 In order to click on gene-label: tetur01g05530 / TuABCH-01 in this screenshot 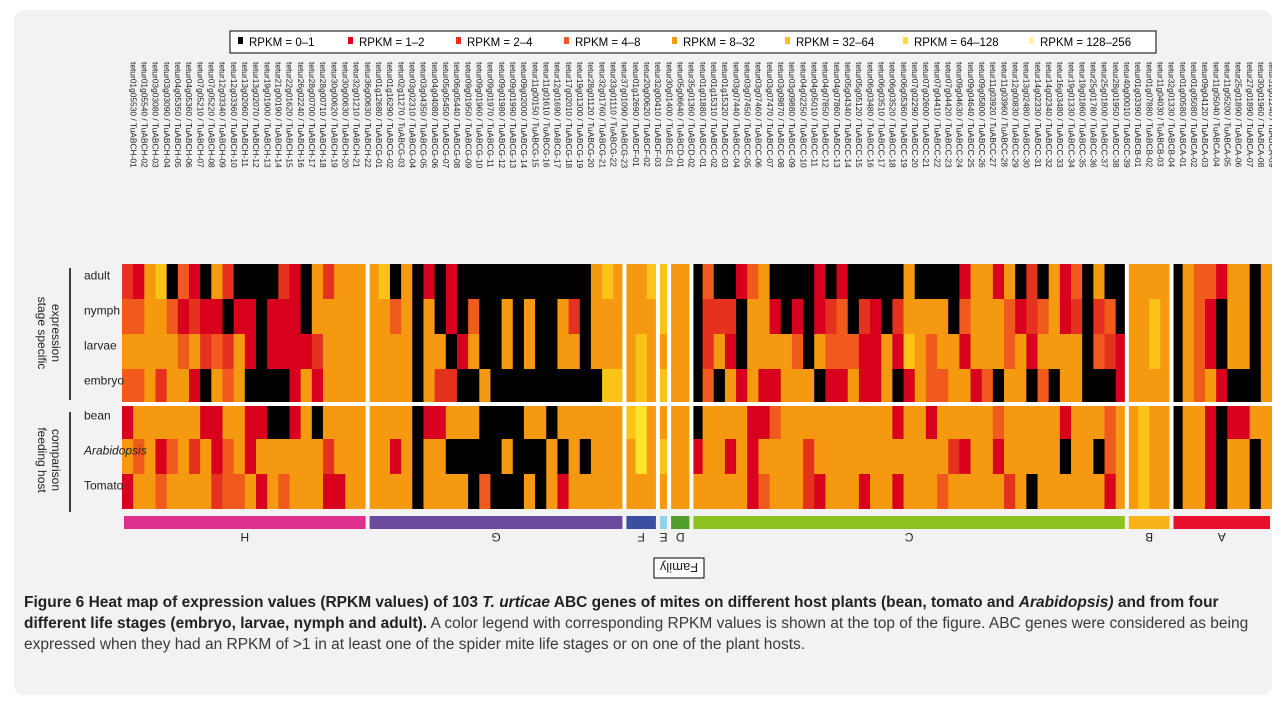, I will do `click(133, 115)`.